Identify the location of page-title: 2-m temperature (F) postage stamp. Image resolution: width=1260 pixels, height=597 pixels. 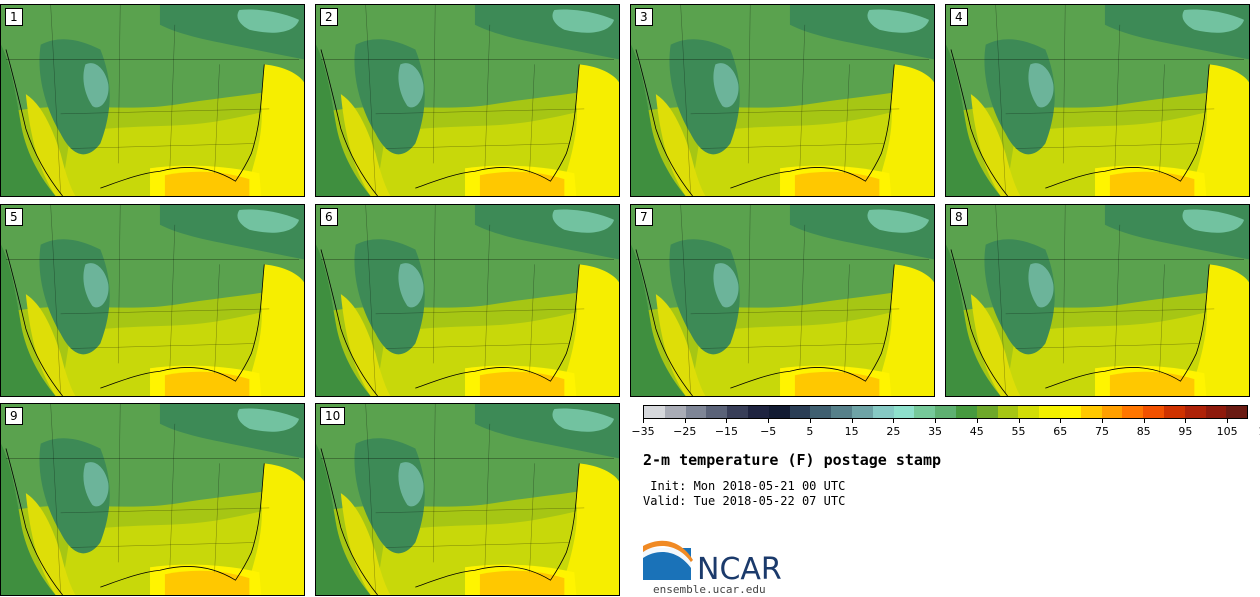
(792, 460).